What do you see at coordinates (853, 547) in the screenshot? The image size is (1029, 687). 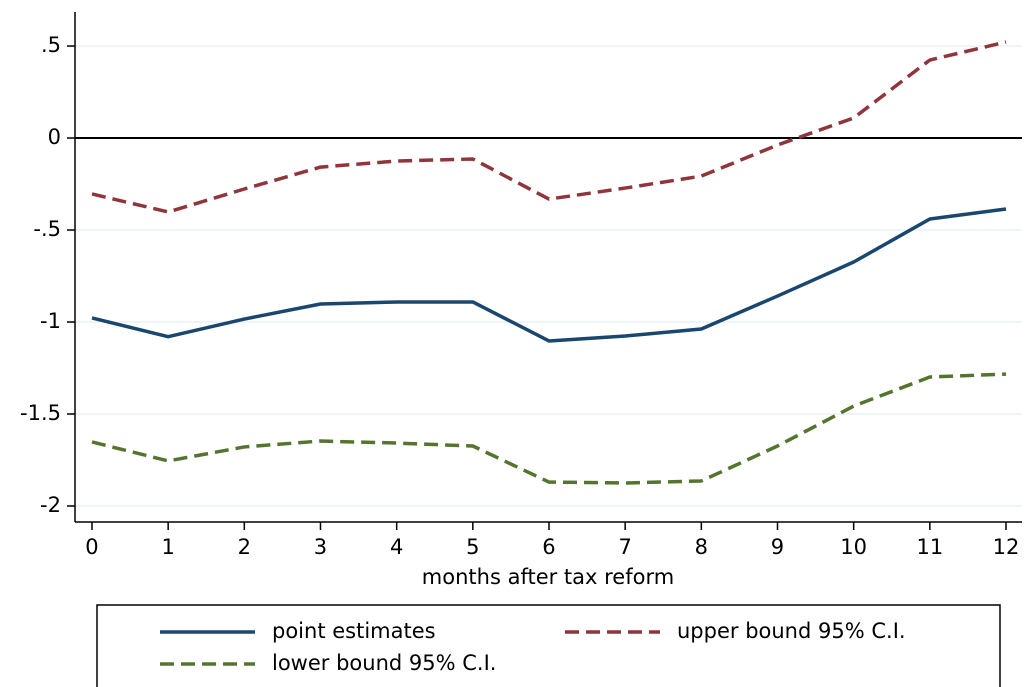 I see `x-tick-label: 10` at bounding box center [853, 547].